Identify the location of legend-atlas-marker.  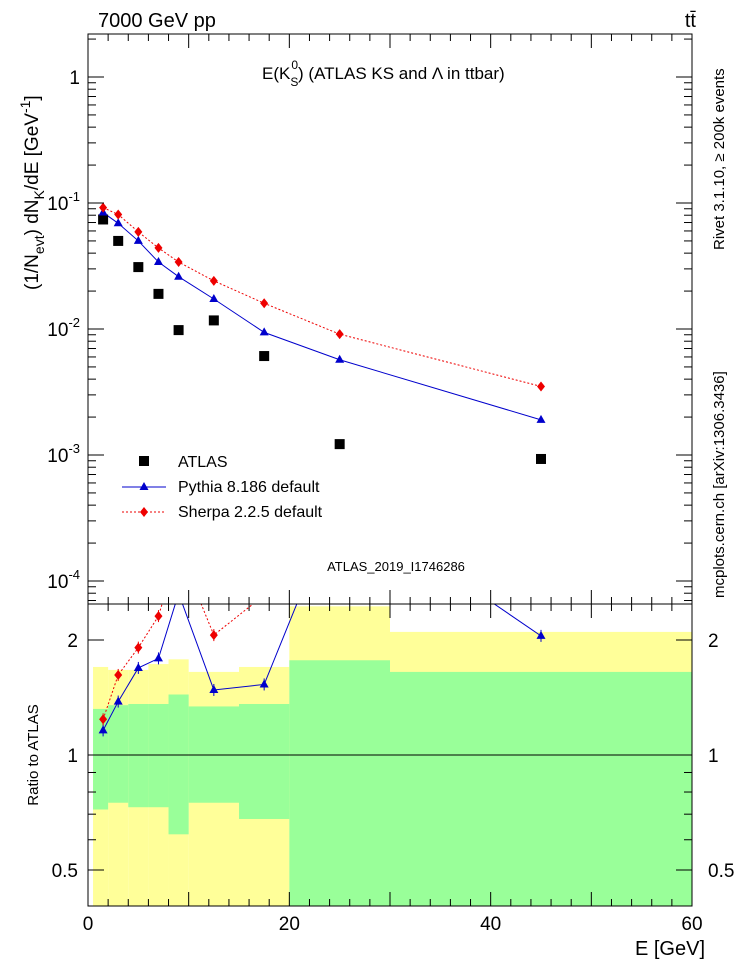
(144, 461).